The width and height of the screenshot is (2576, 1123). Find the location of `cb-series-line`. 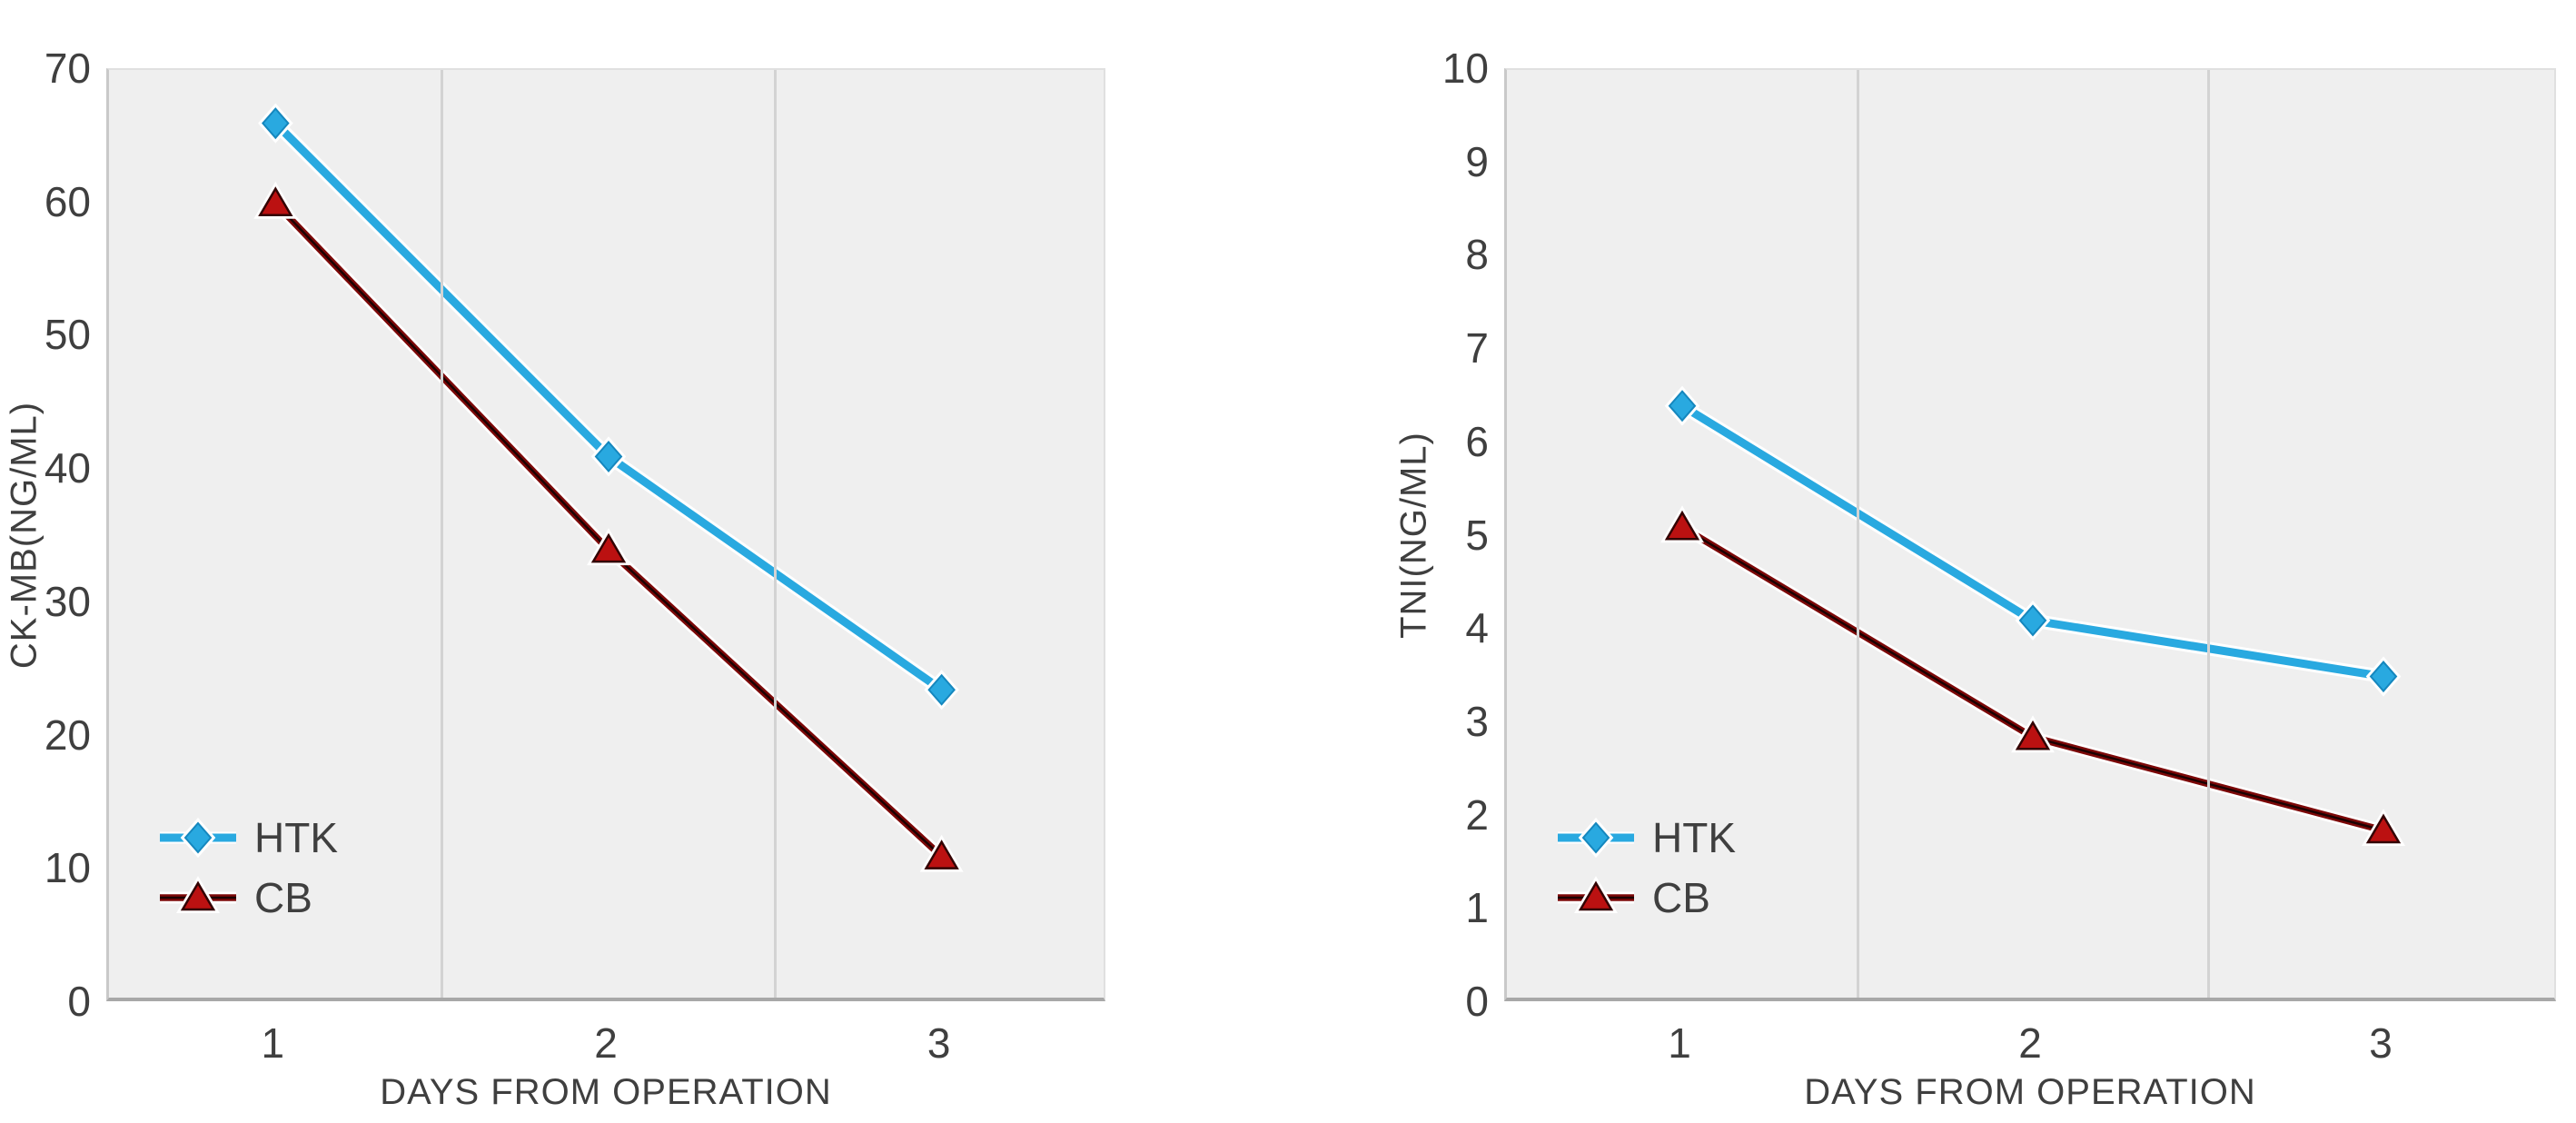

cb-series-line is located at coordinates (2032, 679).